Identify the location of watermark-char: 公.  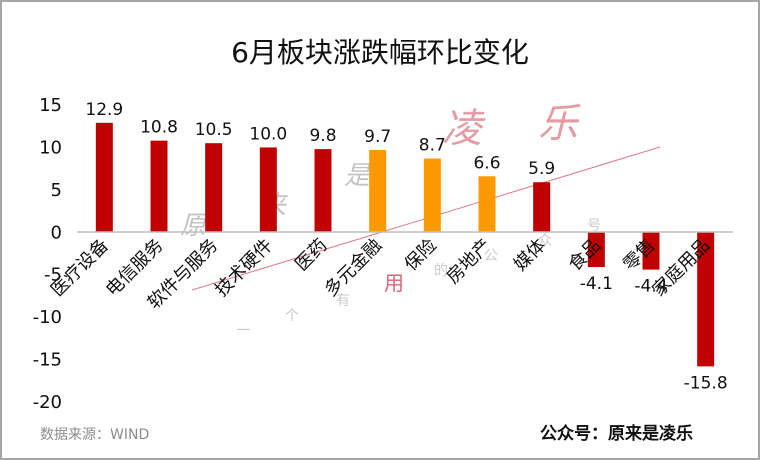
(491, 256).